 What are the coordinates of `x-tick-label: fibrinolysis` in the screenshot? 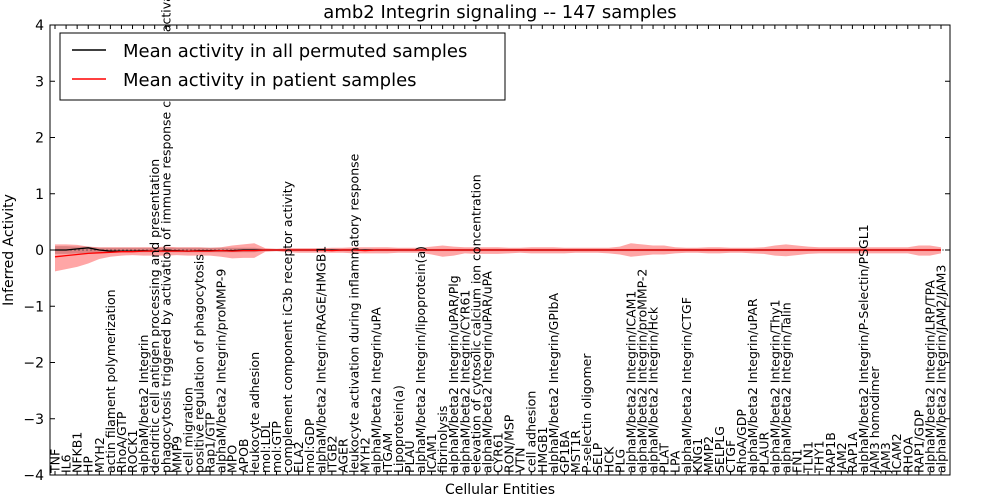 It's located at (442, 439).